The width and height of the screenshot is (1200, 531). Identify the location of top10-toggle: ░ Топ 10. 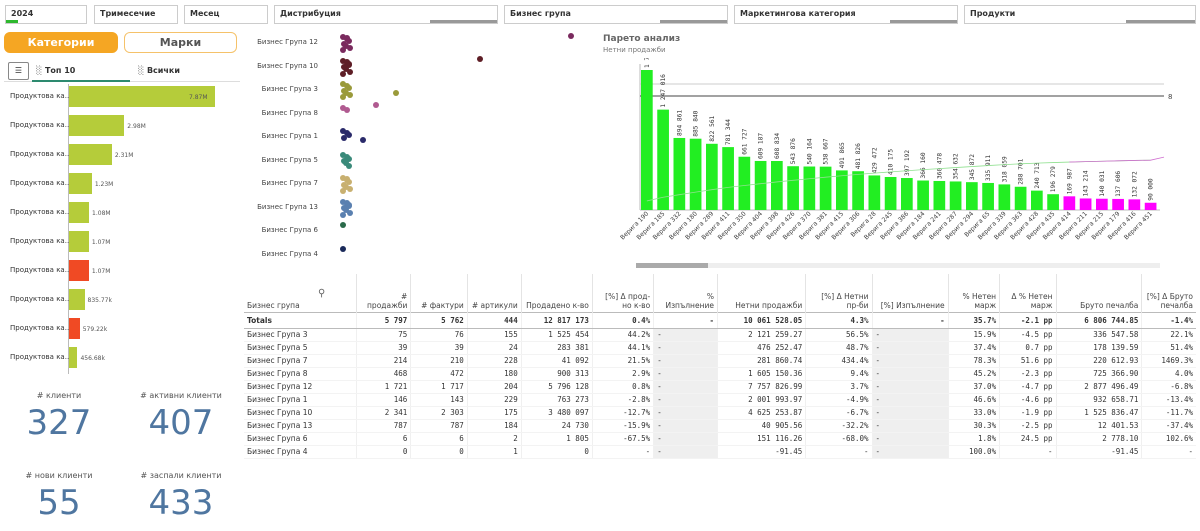
(55, 71).